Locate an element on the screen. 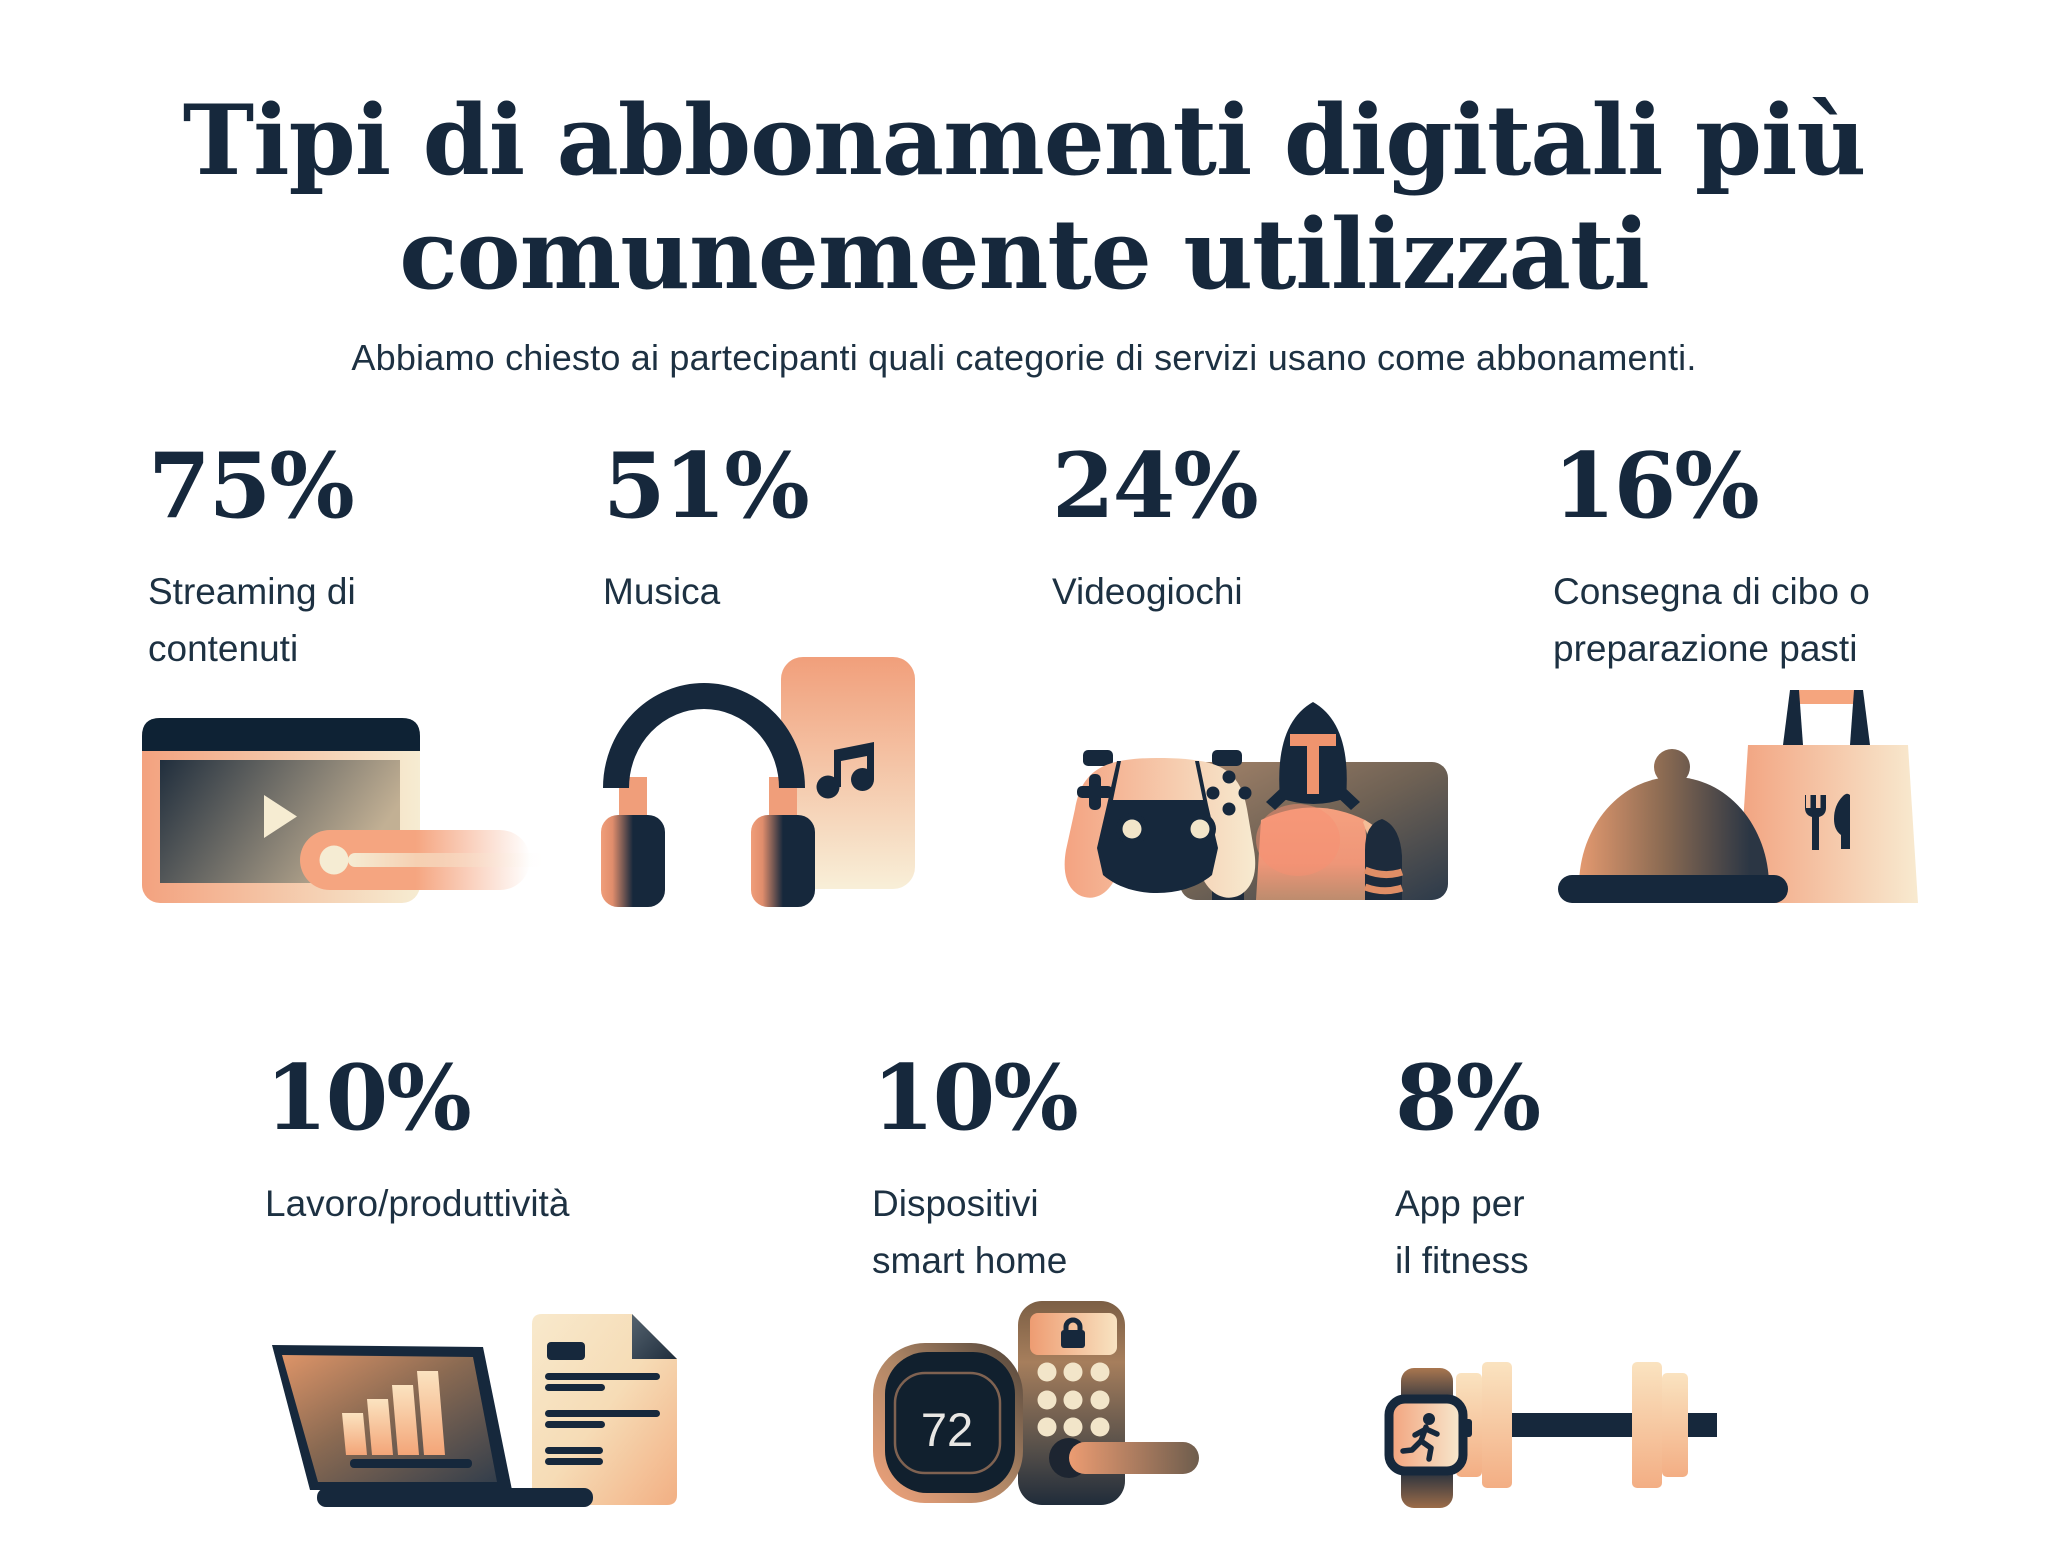 The height and width of the screenshot is (1547, 2048). cloche-icon is located at coordinates (1673, 826).